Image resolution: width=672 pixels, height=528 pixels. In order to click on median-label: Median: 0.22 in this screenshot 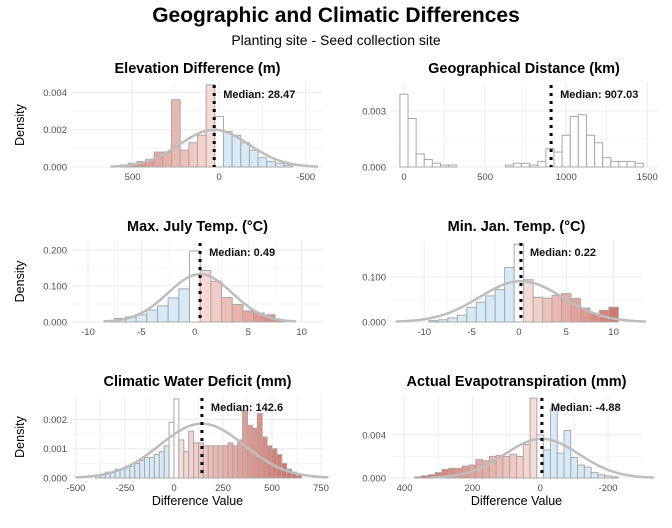, I will do `click(563, 253)`.